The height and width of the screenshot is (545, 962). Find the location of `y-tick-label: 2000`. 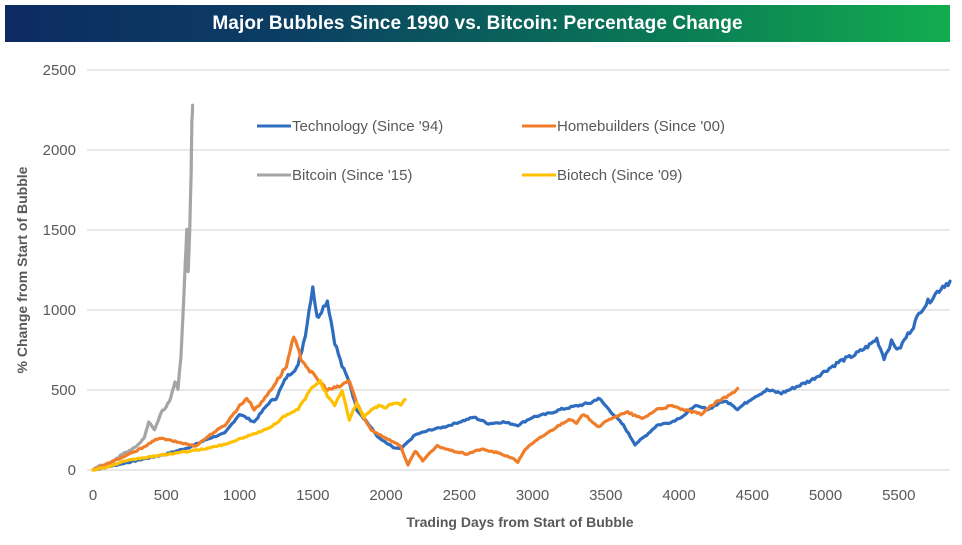

y-tick-label: 2000 is located at coordinates (59, 150).